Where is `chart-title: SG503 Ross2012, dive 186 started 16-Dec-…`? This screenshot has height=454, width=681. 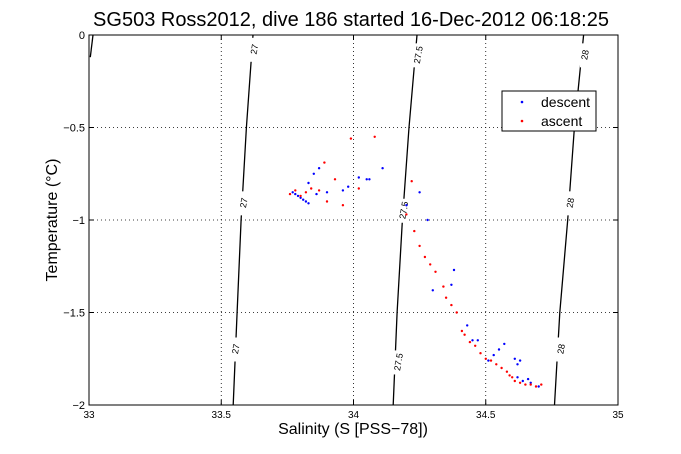
chart-title: SG503 Ross2012, dive 186 started 16-Dec-… is located at coordinates (351, 20).